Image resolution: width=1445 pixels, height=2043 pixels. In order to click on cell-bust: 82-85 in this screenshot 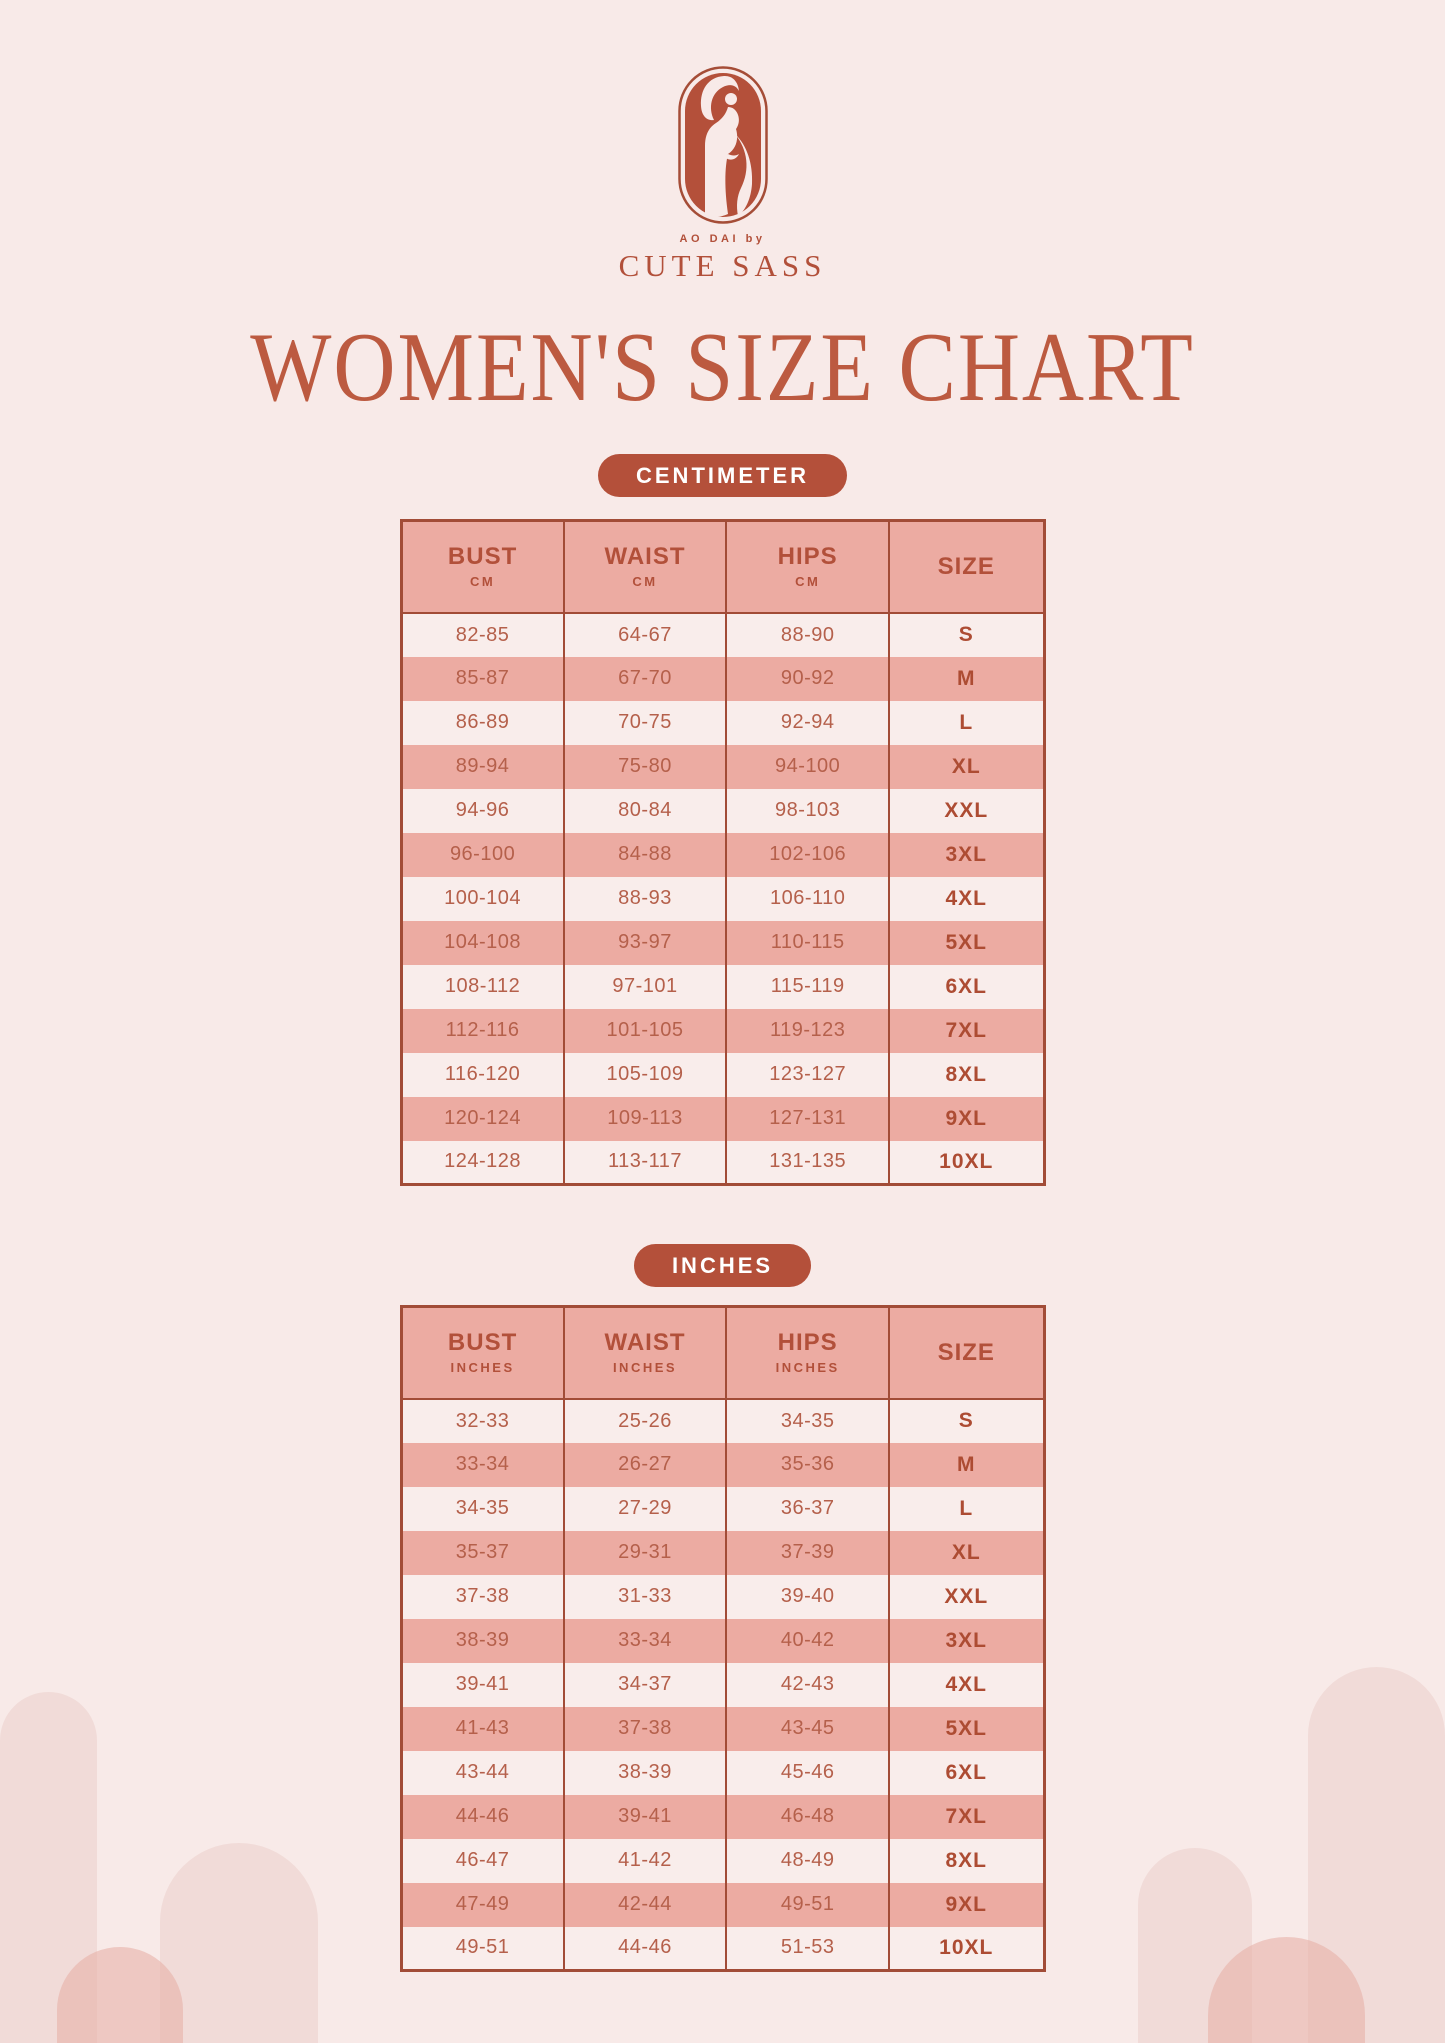, I will do `click(482, 634)`.